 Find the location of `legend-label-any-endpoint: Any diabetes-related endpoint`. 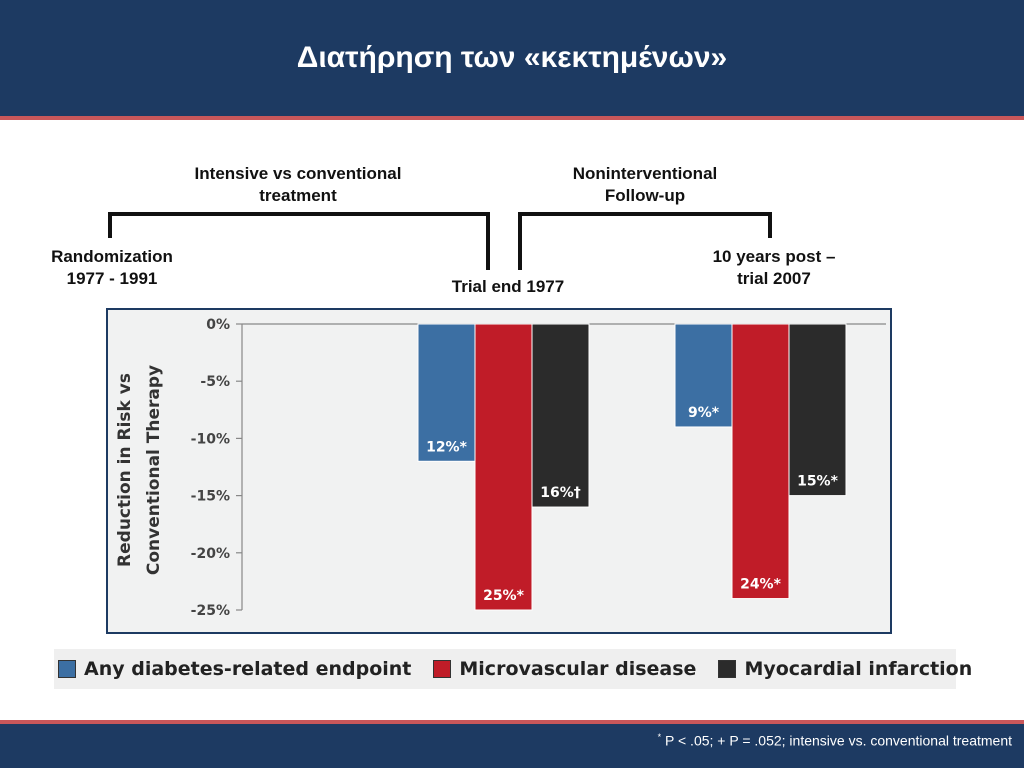

legend-label-any-endpoint: Any diabetes-related endpoint is located at coordinates (248, 669).